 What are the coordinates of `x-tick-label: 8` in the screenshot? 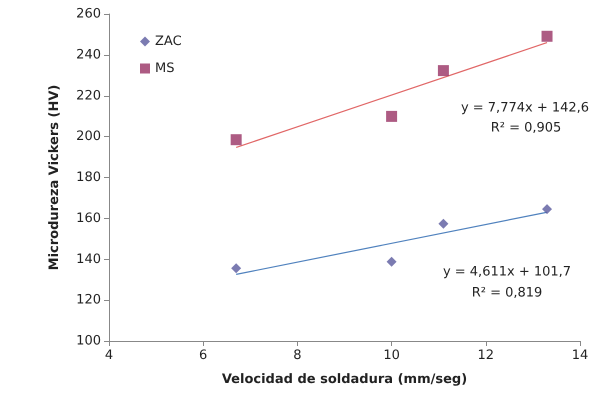 It's located at (297, 355).